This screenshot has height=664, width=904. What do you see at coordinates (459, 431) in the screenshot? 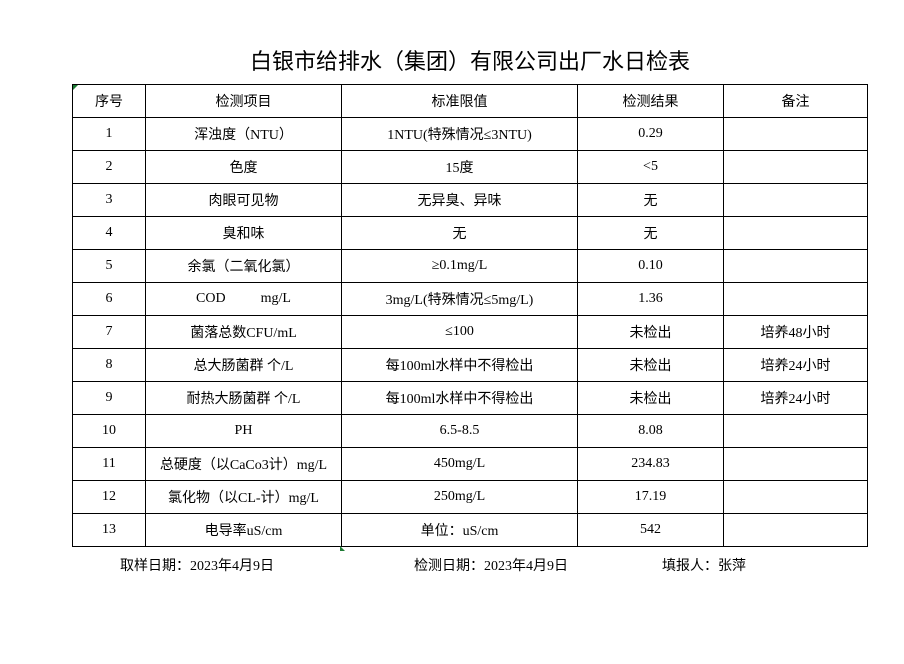
I see `cell-standard: 6.5-8.5` at bounding box center [459, 431].